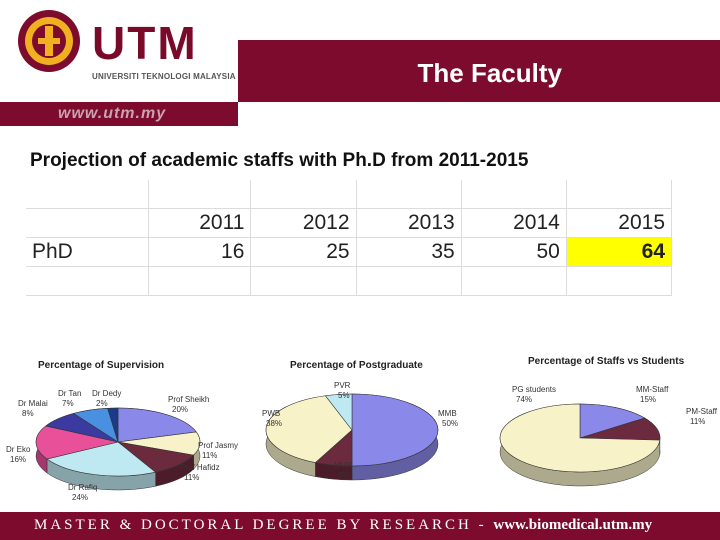 This screenshot has width=720, height=540. I want to click on slice-label: Prof Hafidz, so click(200, 467).